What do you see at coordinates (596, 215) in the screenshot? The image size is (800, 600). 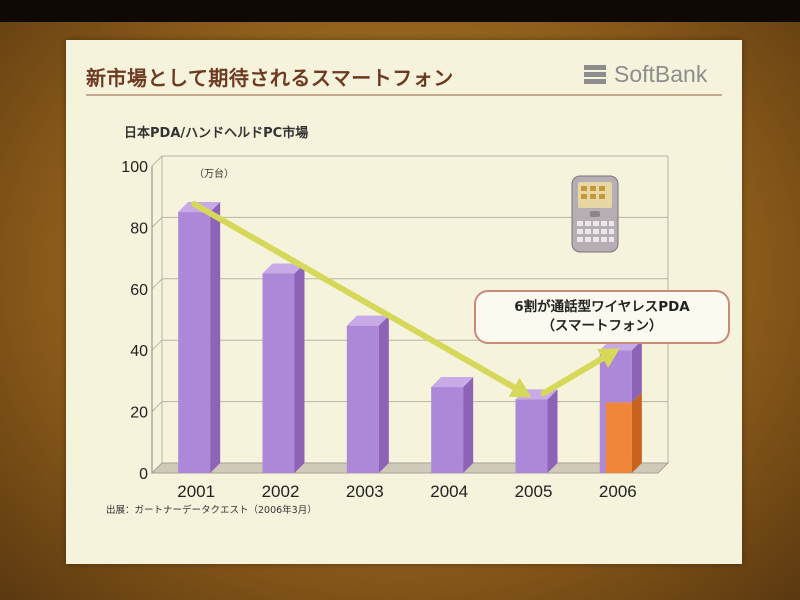 I see `smartphone-icon` at bounding box center [596, 215].